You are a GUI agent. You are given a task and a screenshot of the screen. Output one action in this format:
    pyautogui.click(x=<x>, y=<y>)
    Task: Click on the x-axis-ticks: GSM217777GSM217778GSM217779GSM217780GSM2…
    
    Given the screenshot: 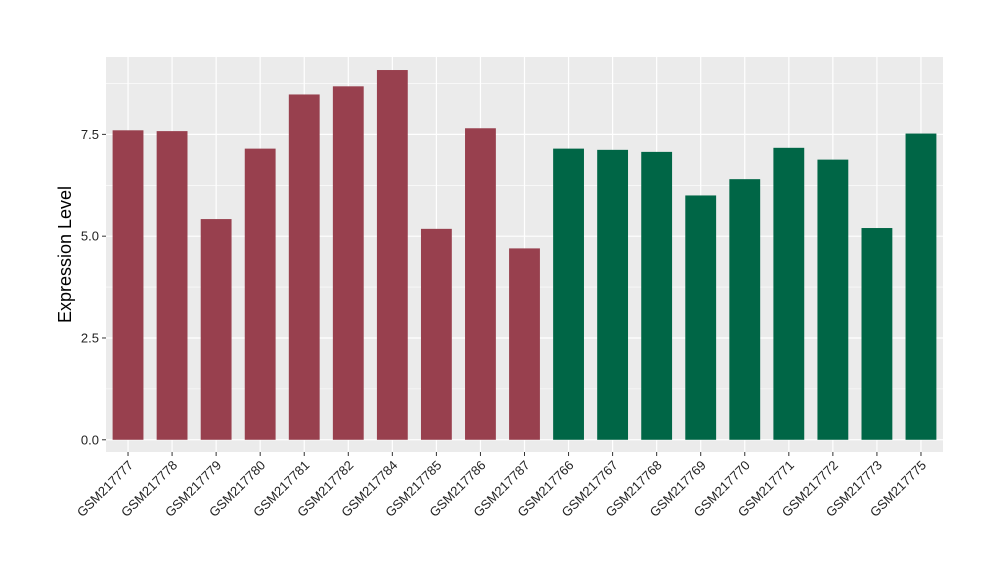 What is the action you would take?
    pyautogui.click(x=501, y=486)
    